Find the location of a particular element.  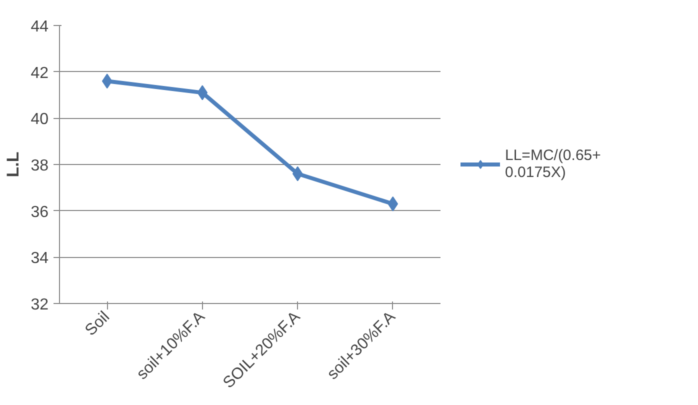

y-tick-label: 36 is located at coordinates (39, 212).